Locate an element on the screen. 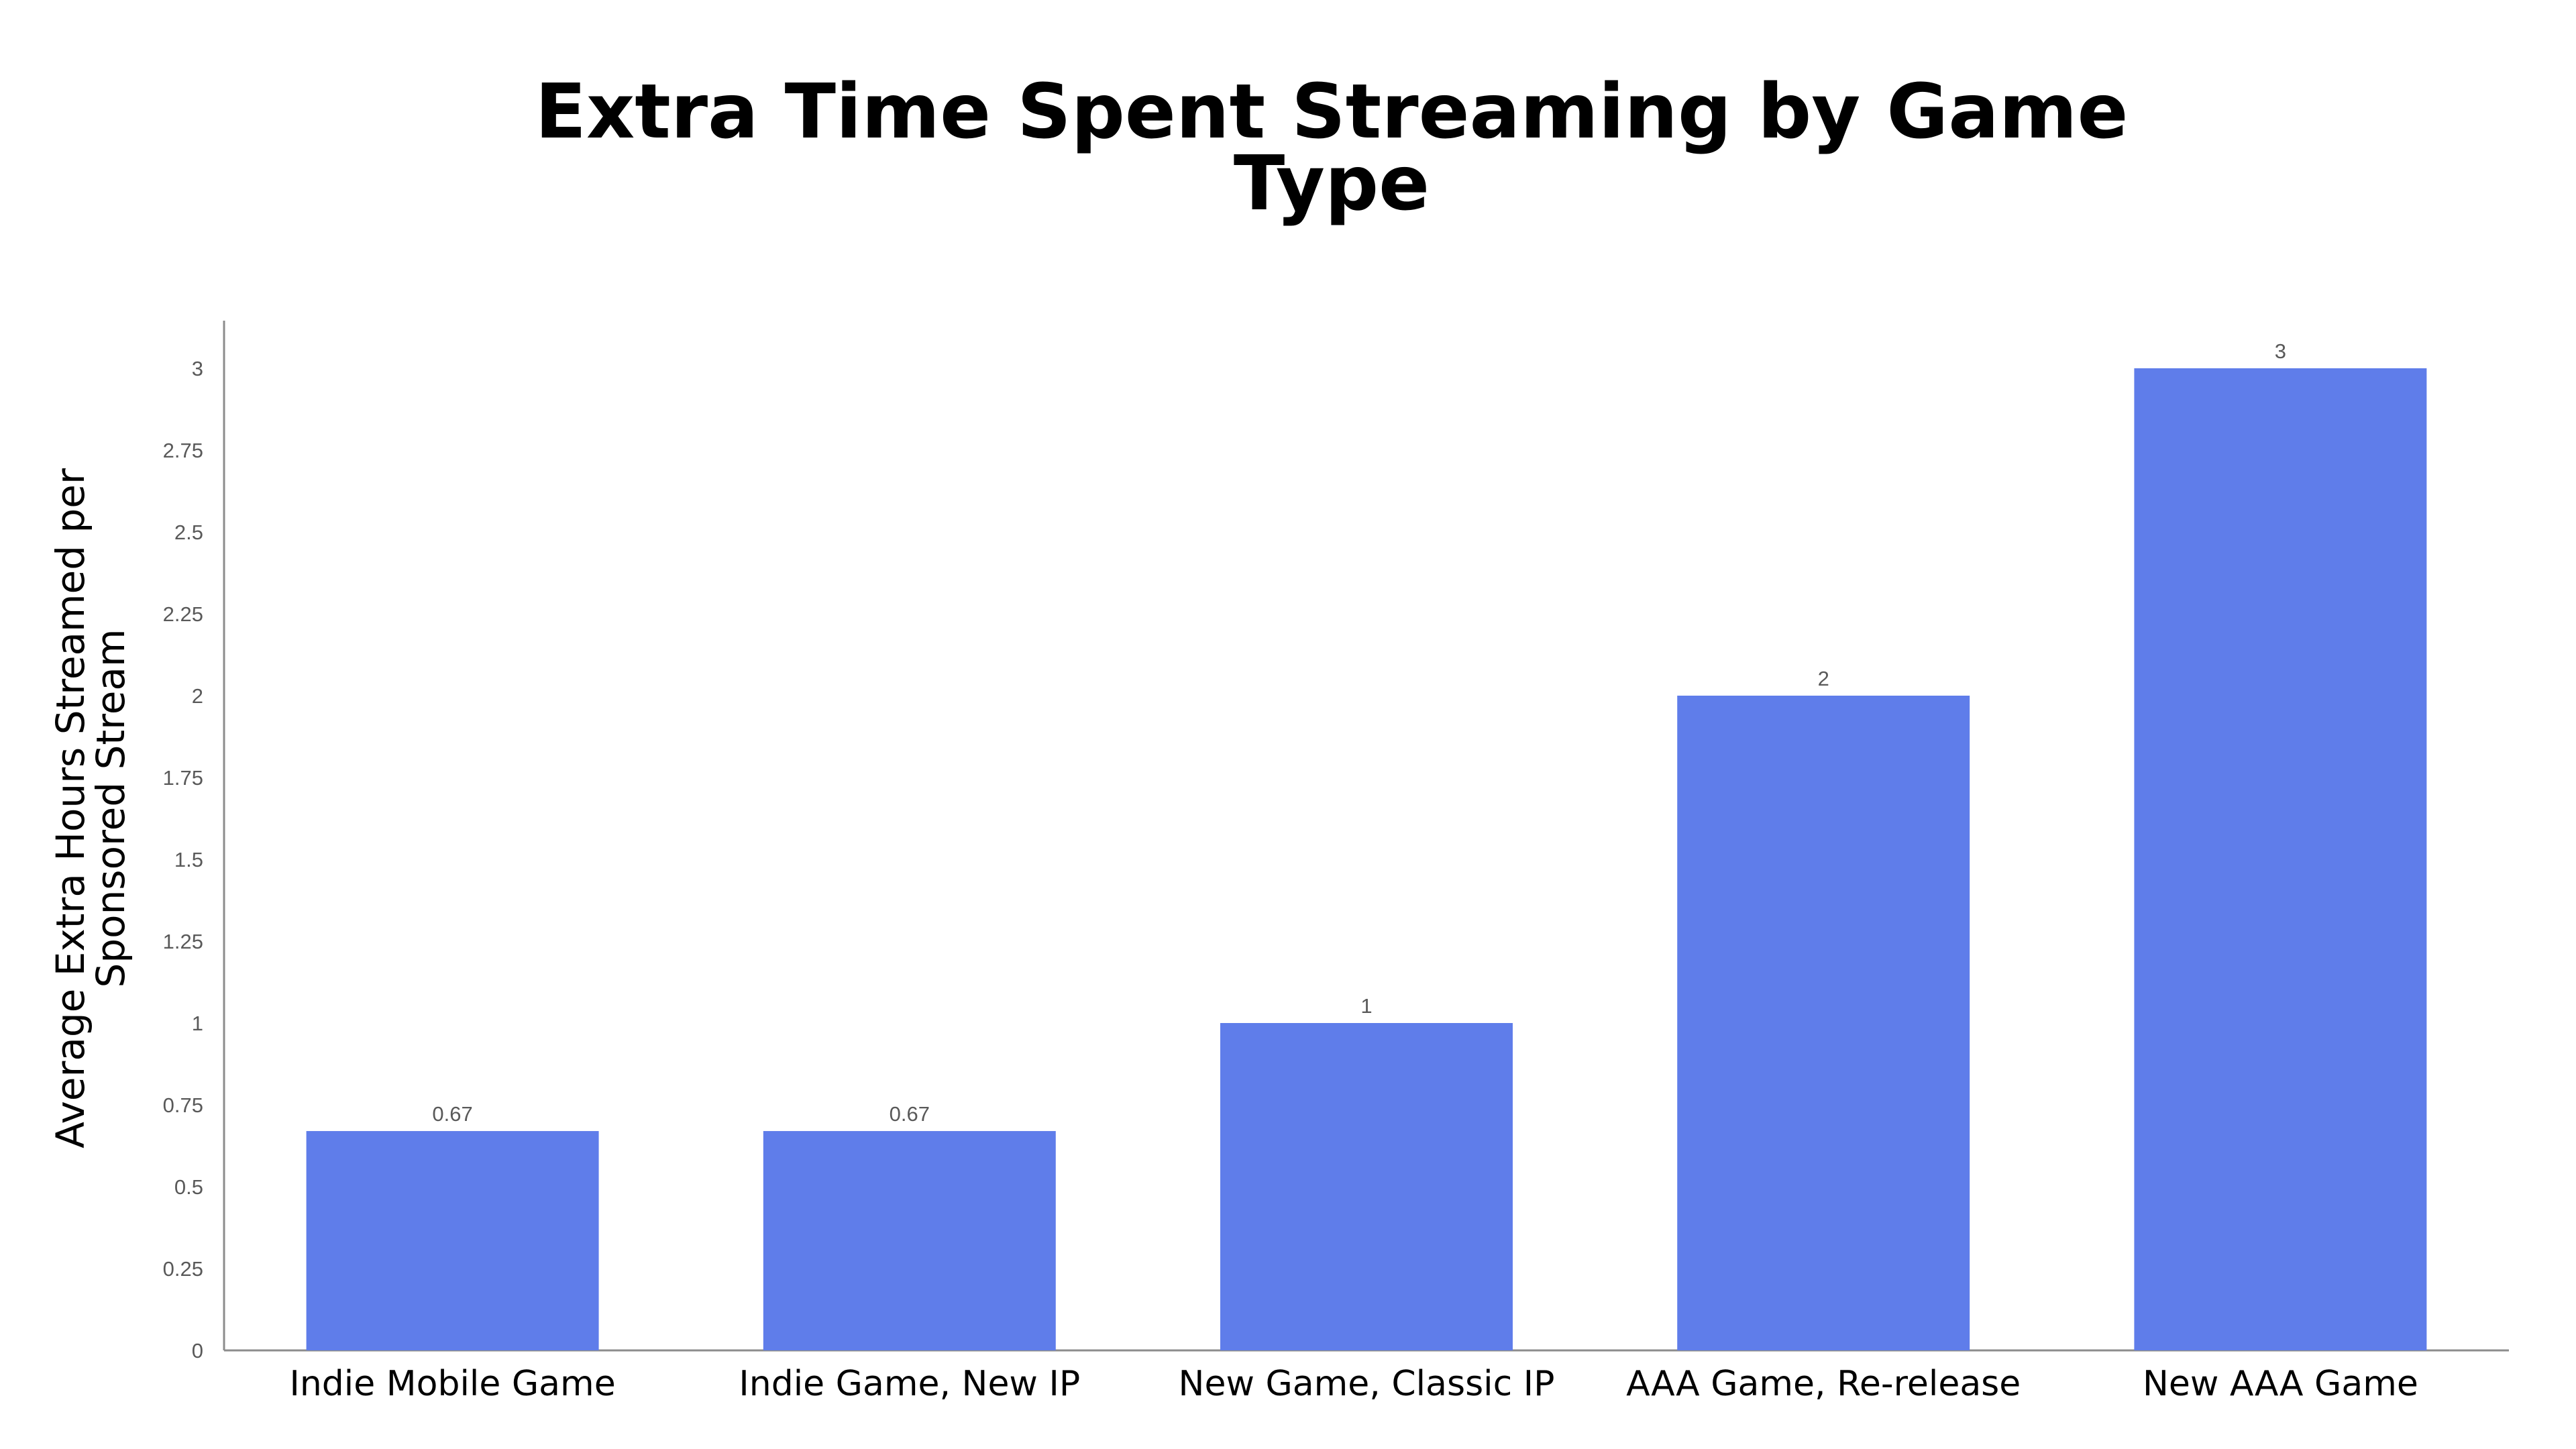  y-axis-ticks: 0 0.25 0.5 0.75 1 1.25 1.5 1.75 2 2.25 2.5 2.75 3 is located at coordinates (183, 859).